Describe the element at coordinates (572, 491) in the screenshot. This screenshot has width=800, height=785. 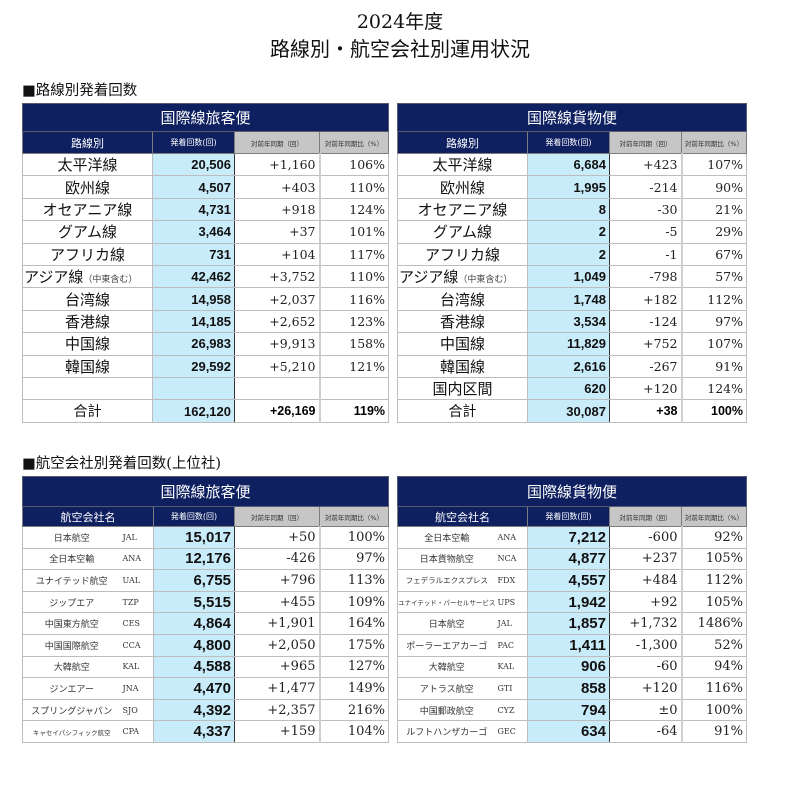
I see `airline-cargo-band: 国際線貨物便` at that location.